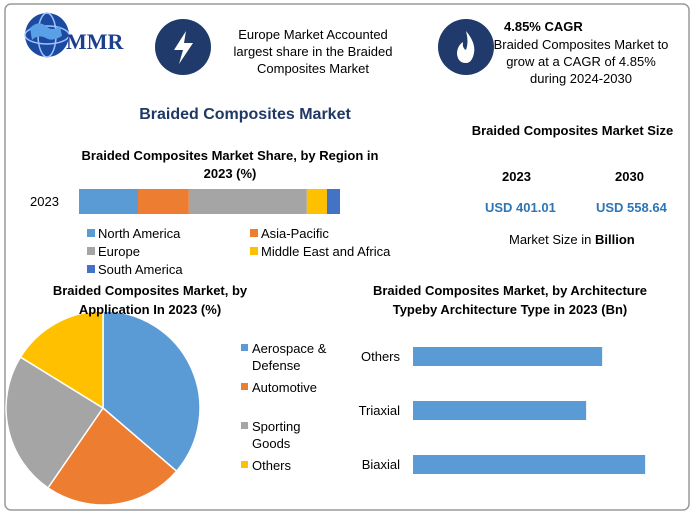 This screenshot has height=516, width=695. I want to click on legend-label: Sporting Goods, so click(276, 435).